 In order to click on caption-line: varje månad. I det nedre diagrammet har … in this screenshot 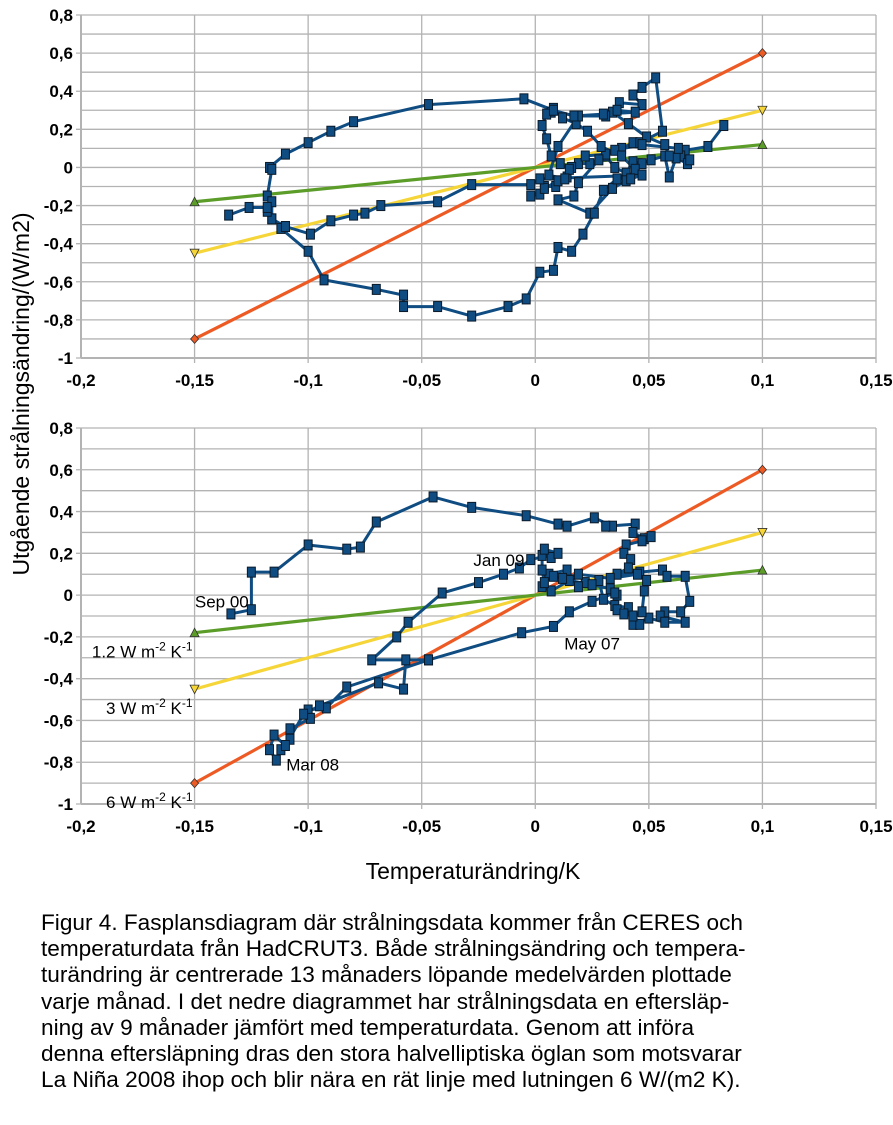, I will do `click(385, 1001)`.